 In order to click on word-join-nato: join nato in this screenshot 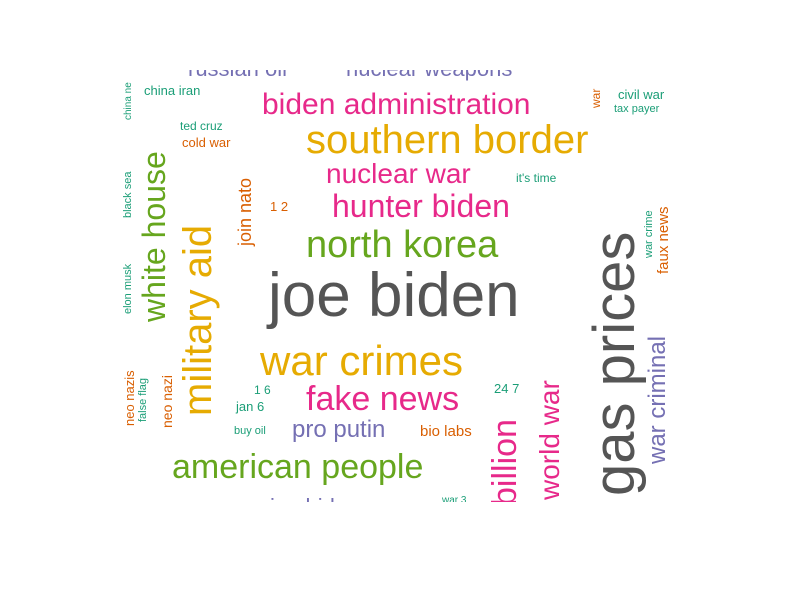, I will do `click(245, 211)`.